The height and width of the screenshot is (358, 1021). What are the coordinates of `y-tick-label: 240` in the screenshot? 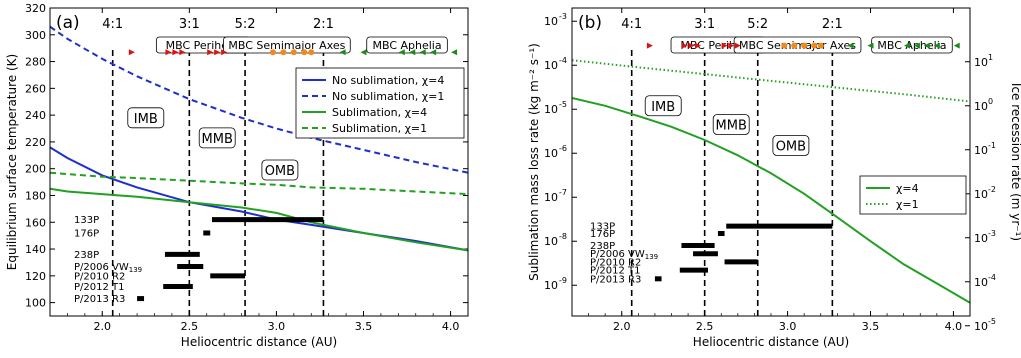 It's located at (35, 115).